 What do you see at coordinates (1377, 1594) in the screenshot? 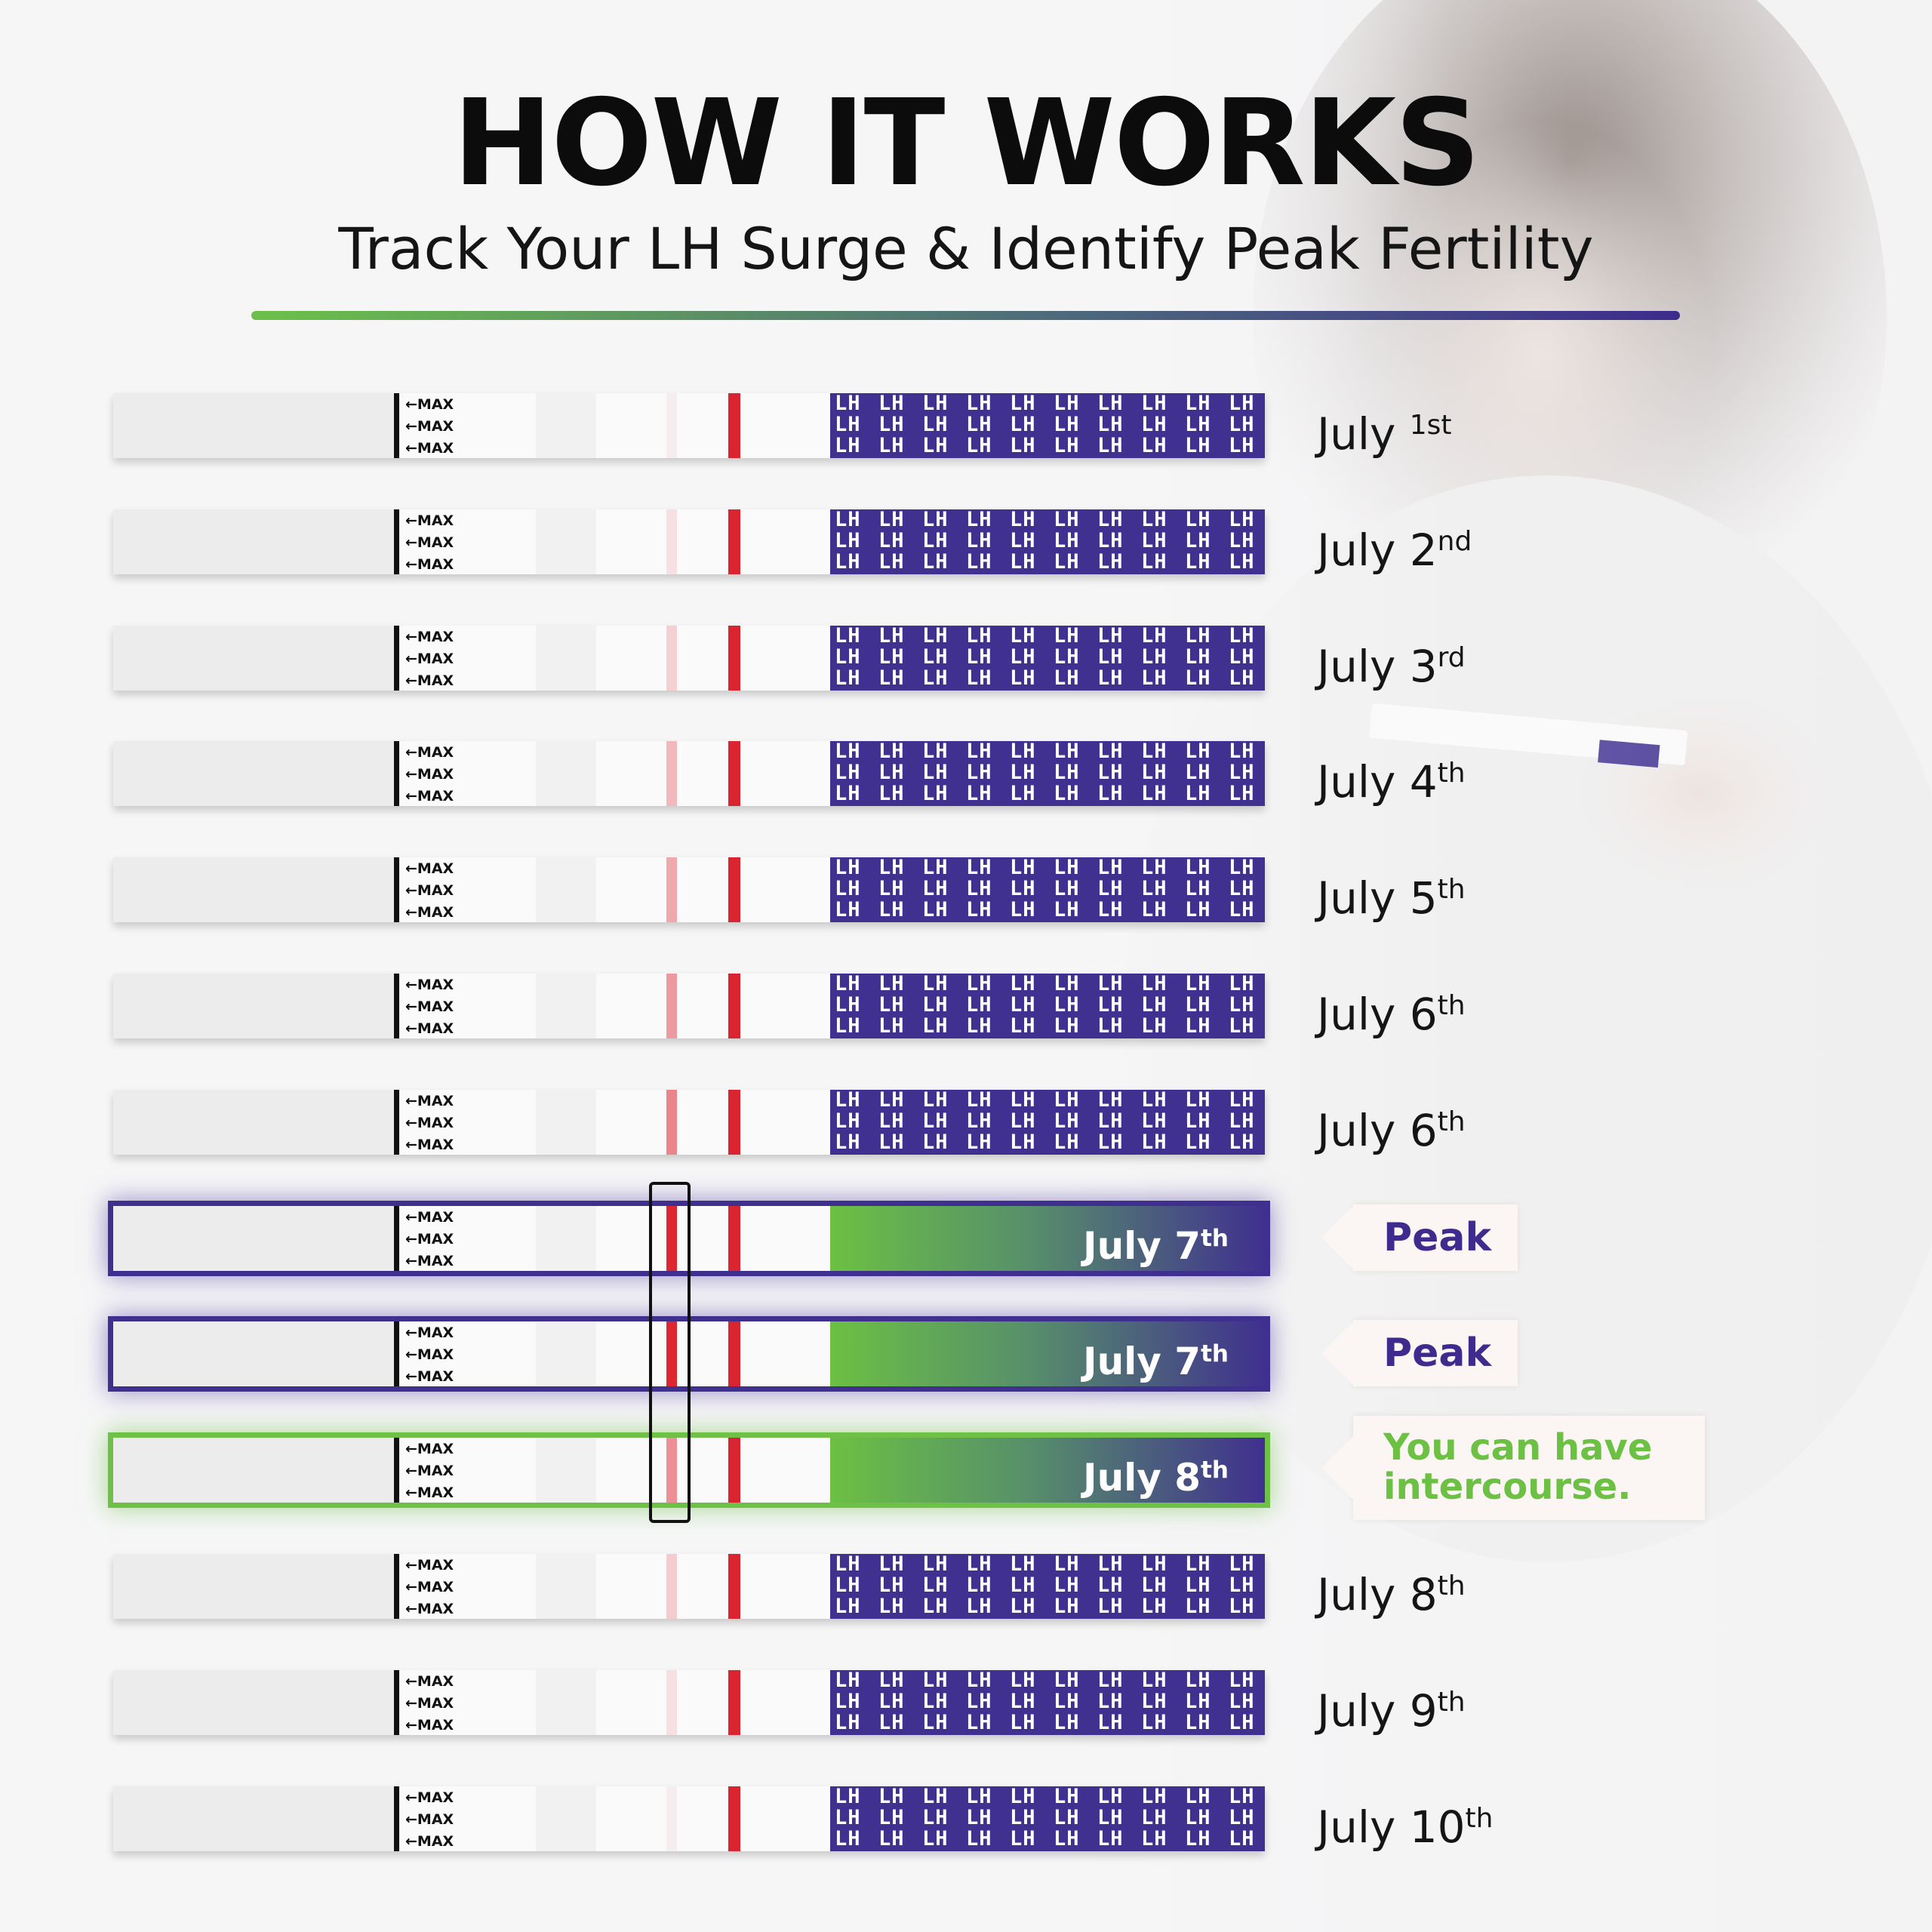
I see `date-text: July 8` at bounding box center [1377, 1594].